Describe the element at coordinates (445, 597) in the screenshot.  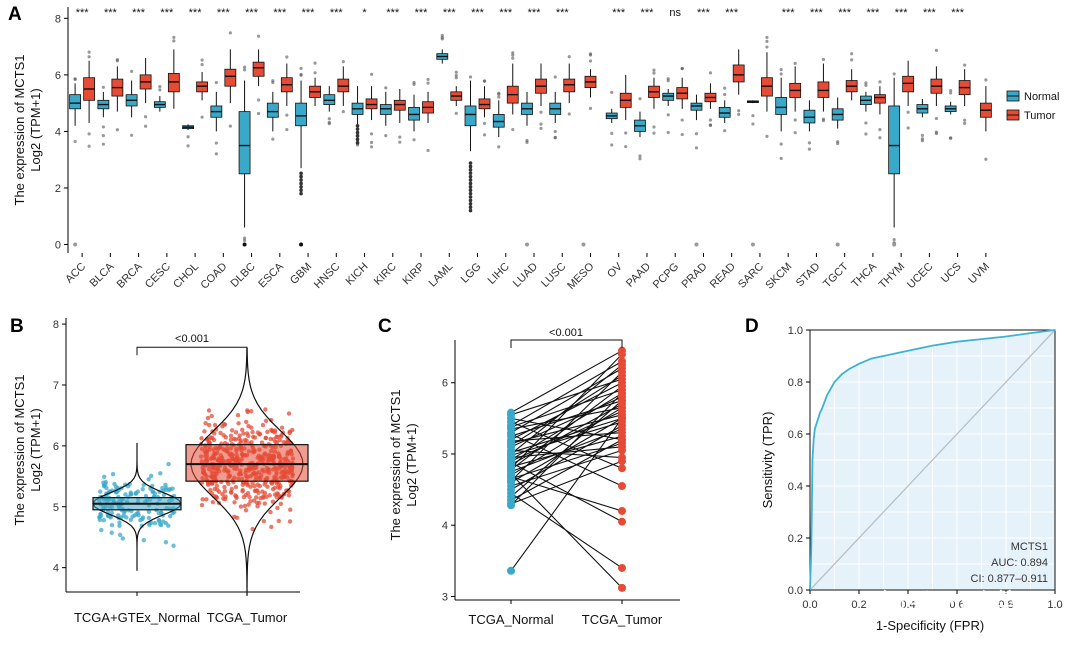
I see `y-tick-label: 3` at that location.